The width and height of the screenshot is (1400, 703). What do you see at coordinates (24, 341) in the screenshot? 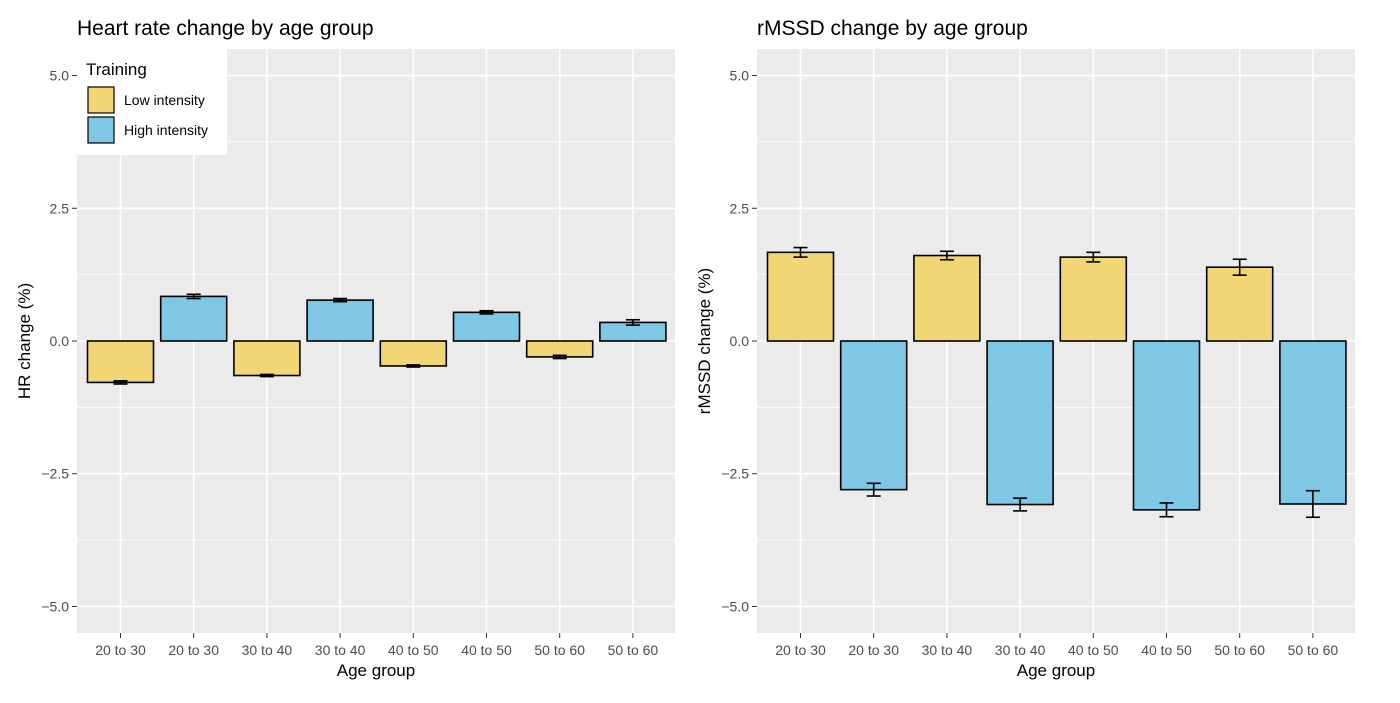
I see `hr-y-axis-title: HR change (%)` at bounding box center [24, 341].